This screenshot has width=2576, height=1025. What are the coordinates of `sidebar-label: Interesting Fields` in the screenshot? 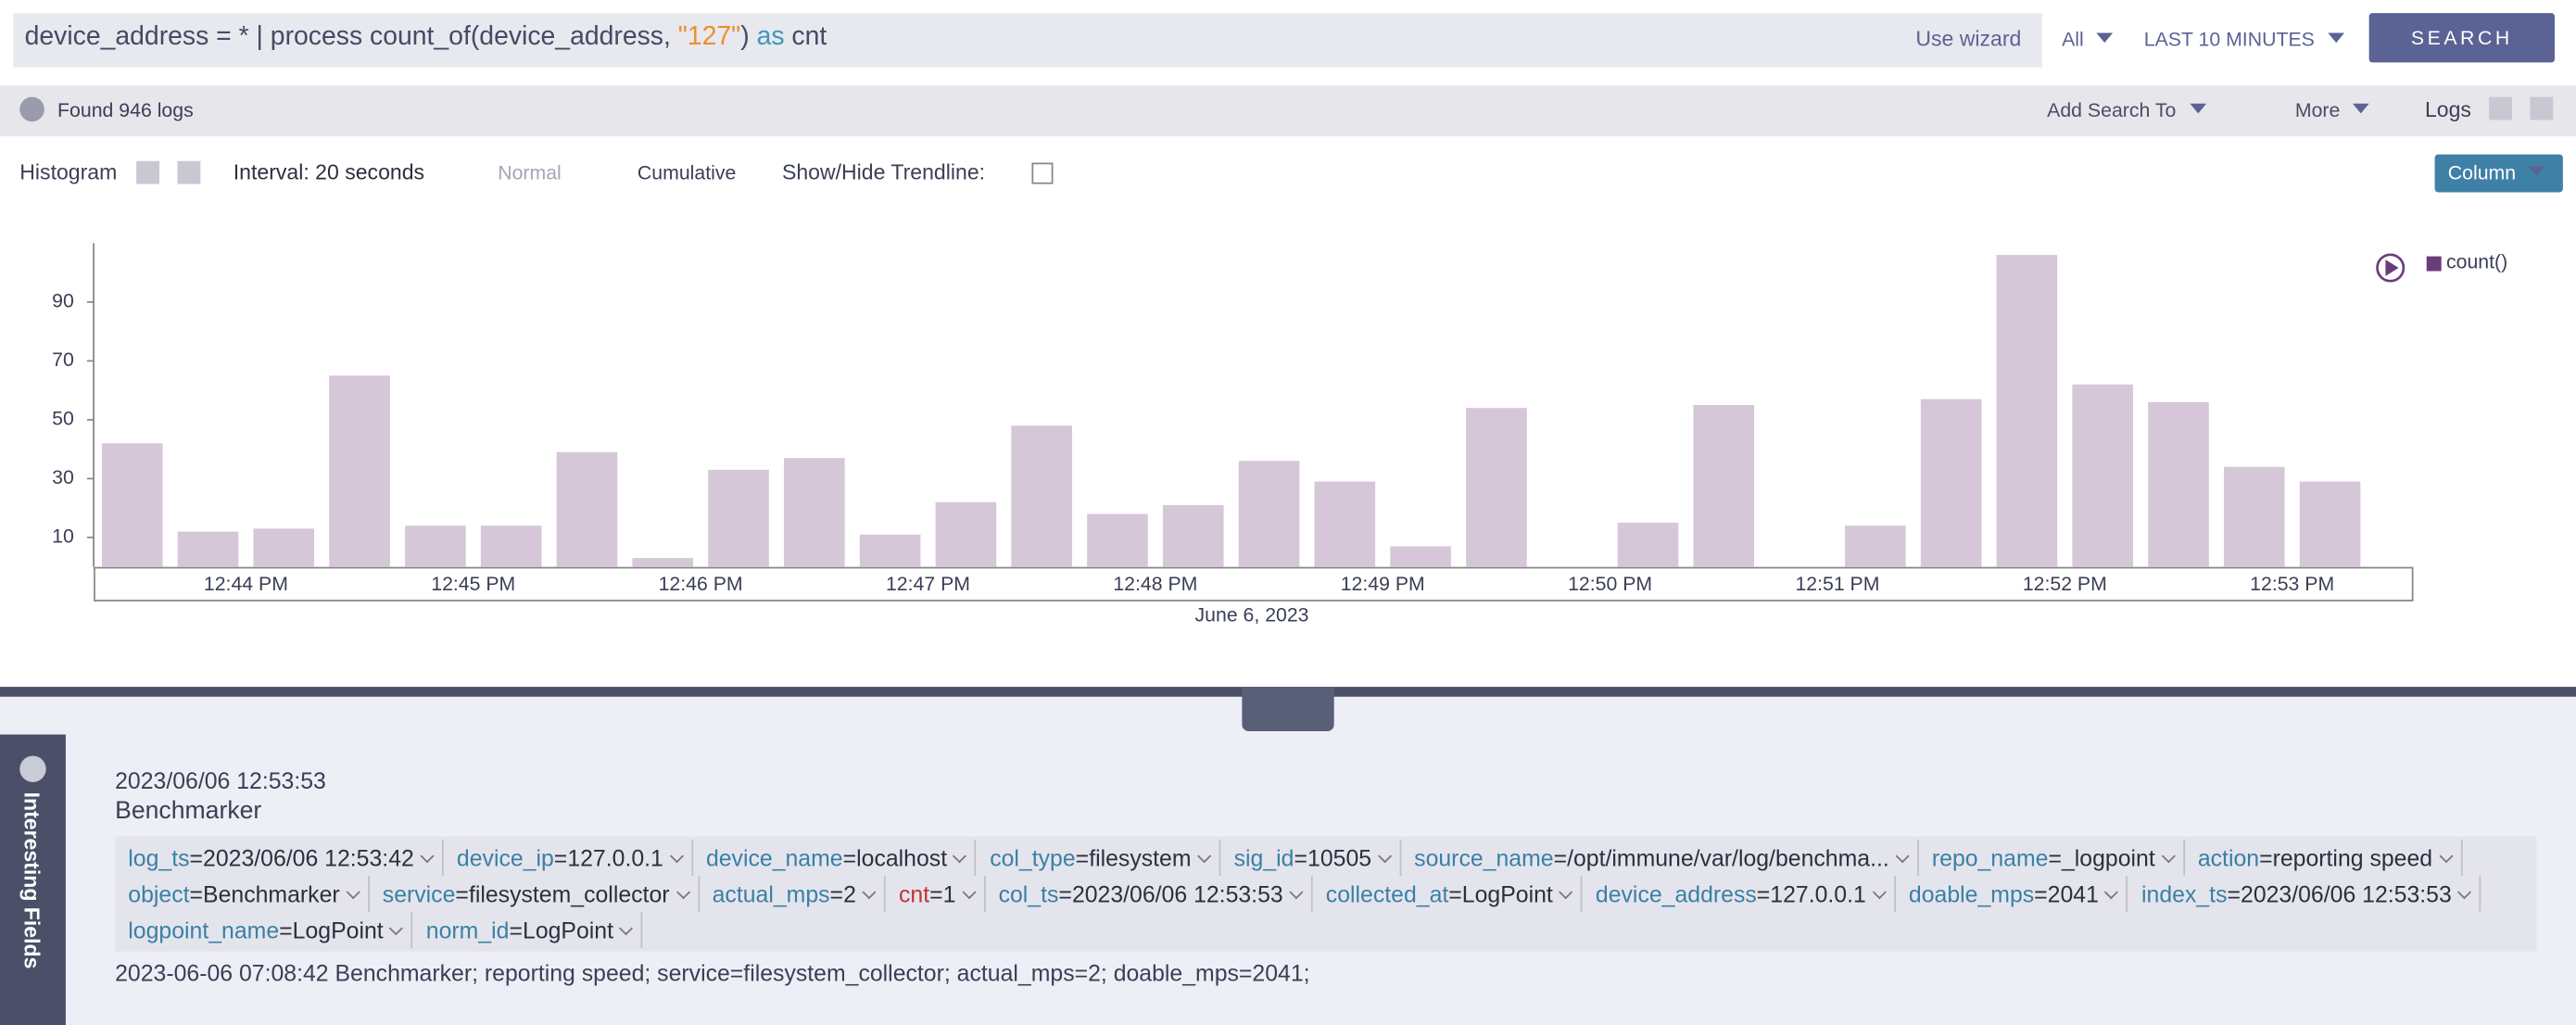 It's located at (31, 880).